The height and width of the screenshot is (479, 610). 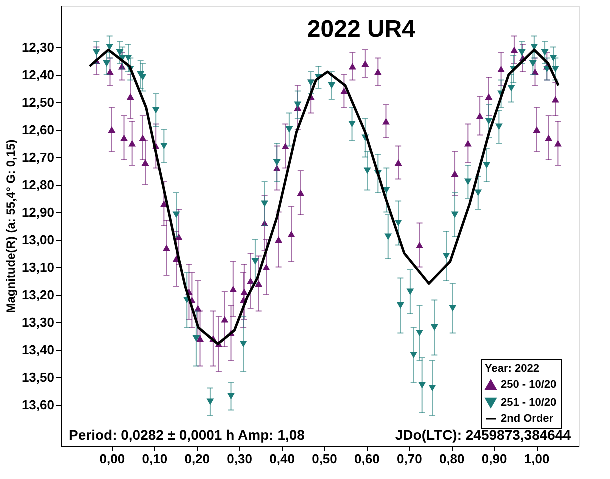 What do you see at coordinates (282, 459) in the screenshot?
I see `x-tick-label: 0,40` at bounding box center [282, 459].